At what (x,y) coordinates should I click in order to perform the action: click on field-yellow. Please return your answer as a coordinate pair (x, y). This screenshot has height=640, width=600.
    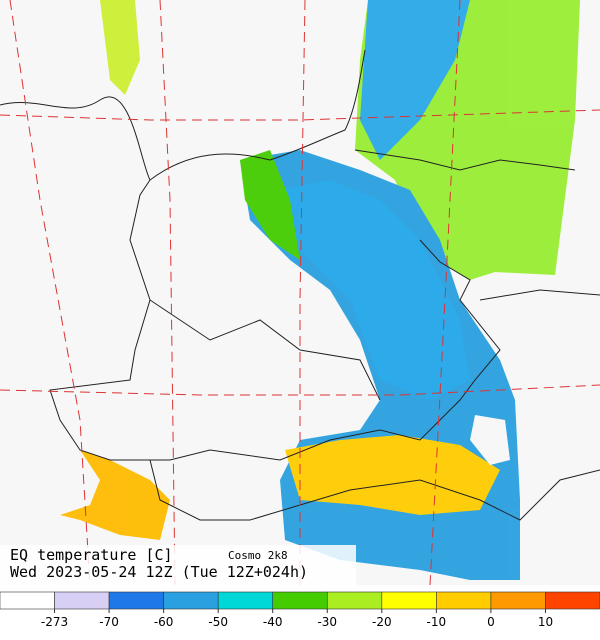
    Looking at the image, I should click on (392, 475).